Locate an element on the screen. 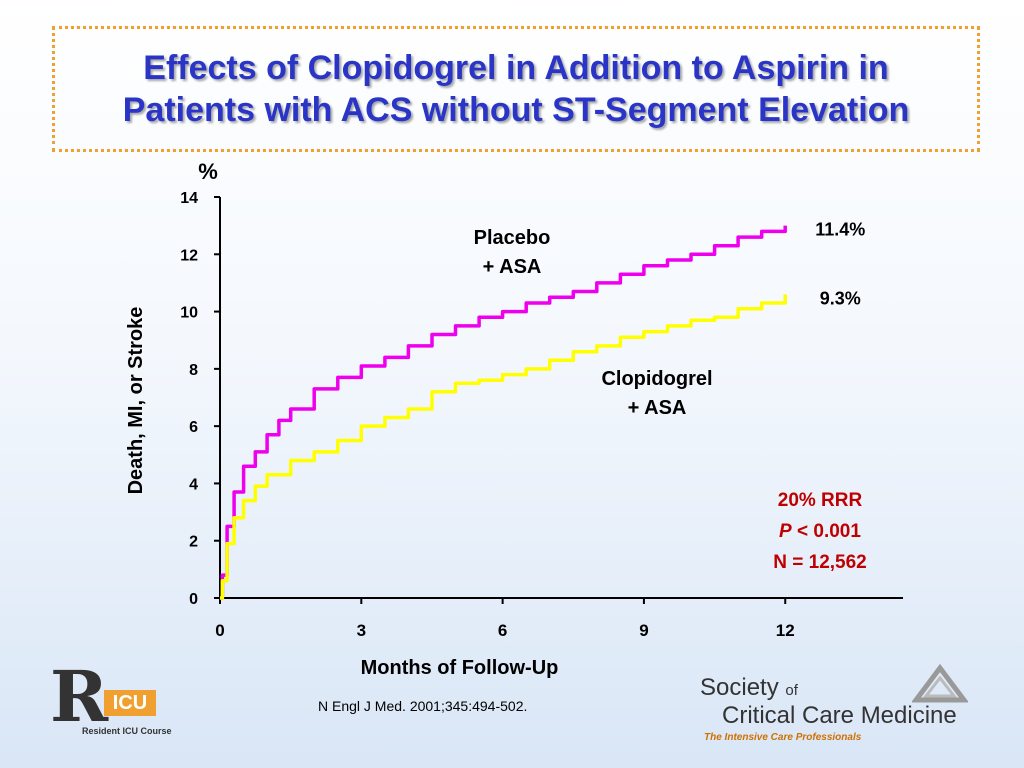 Image resolution: width=1024 pixels, height=768 pixels. sccm-logo-line1: Society of is located at coordinates (749, 688).